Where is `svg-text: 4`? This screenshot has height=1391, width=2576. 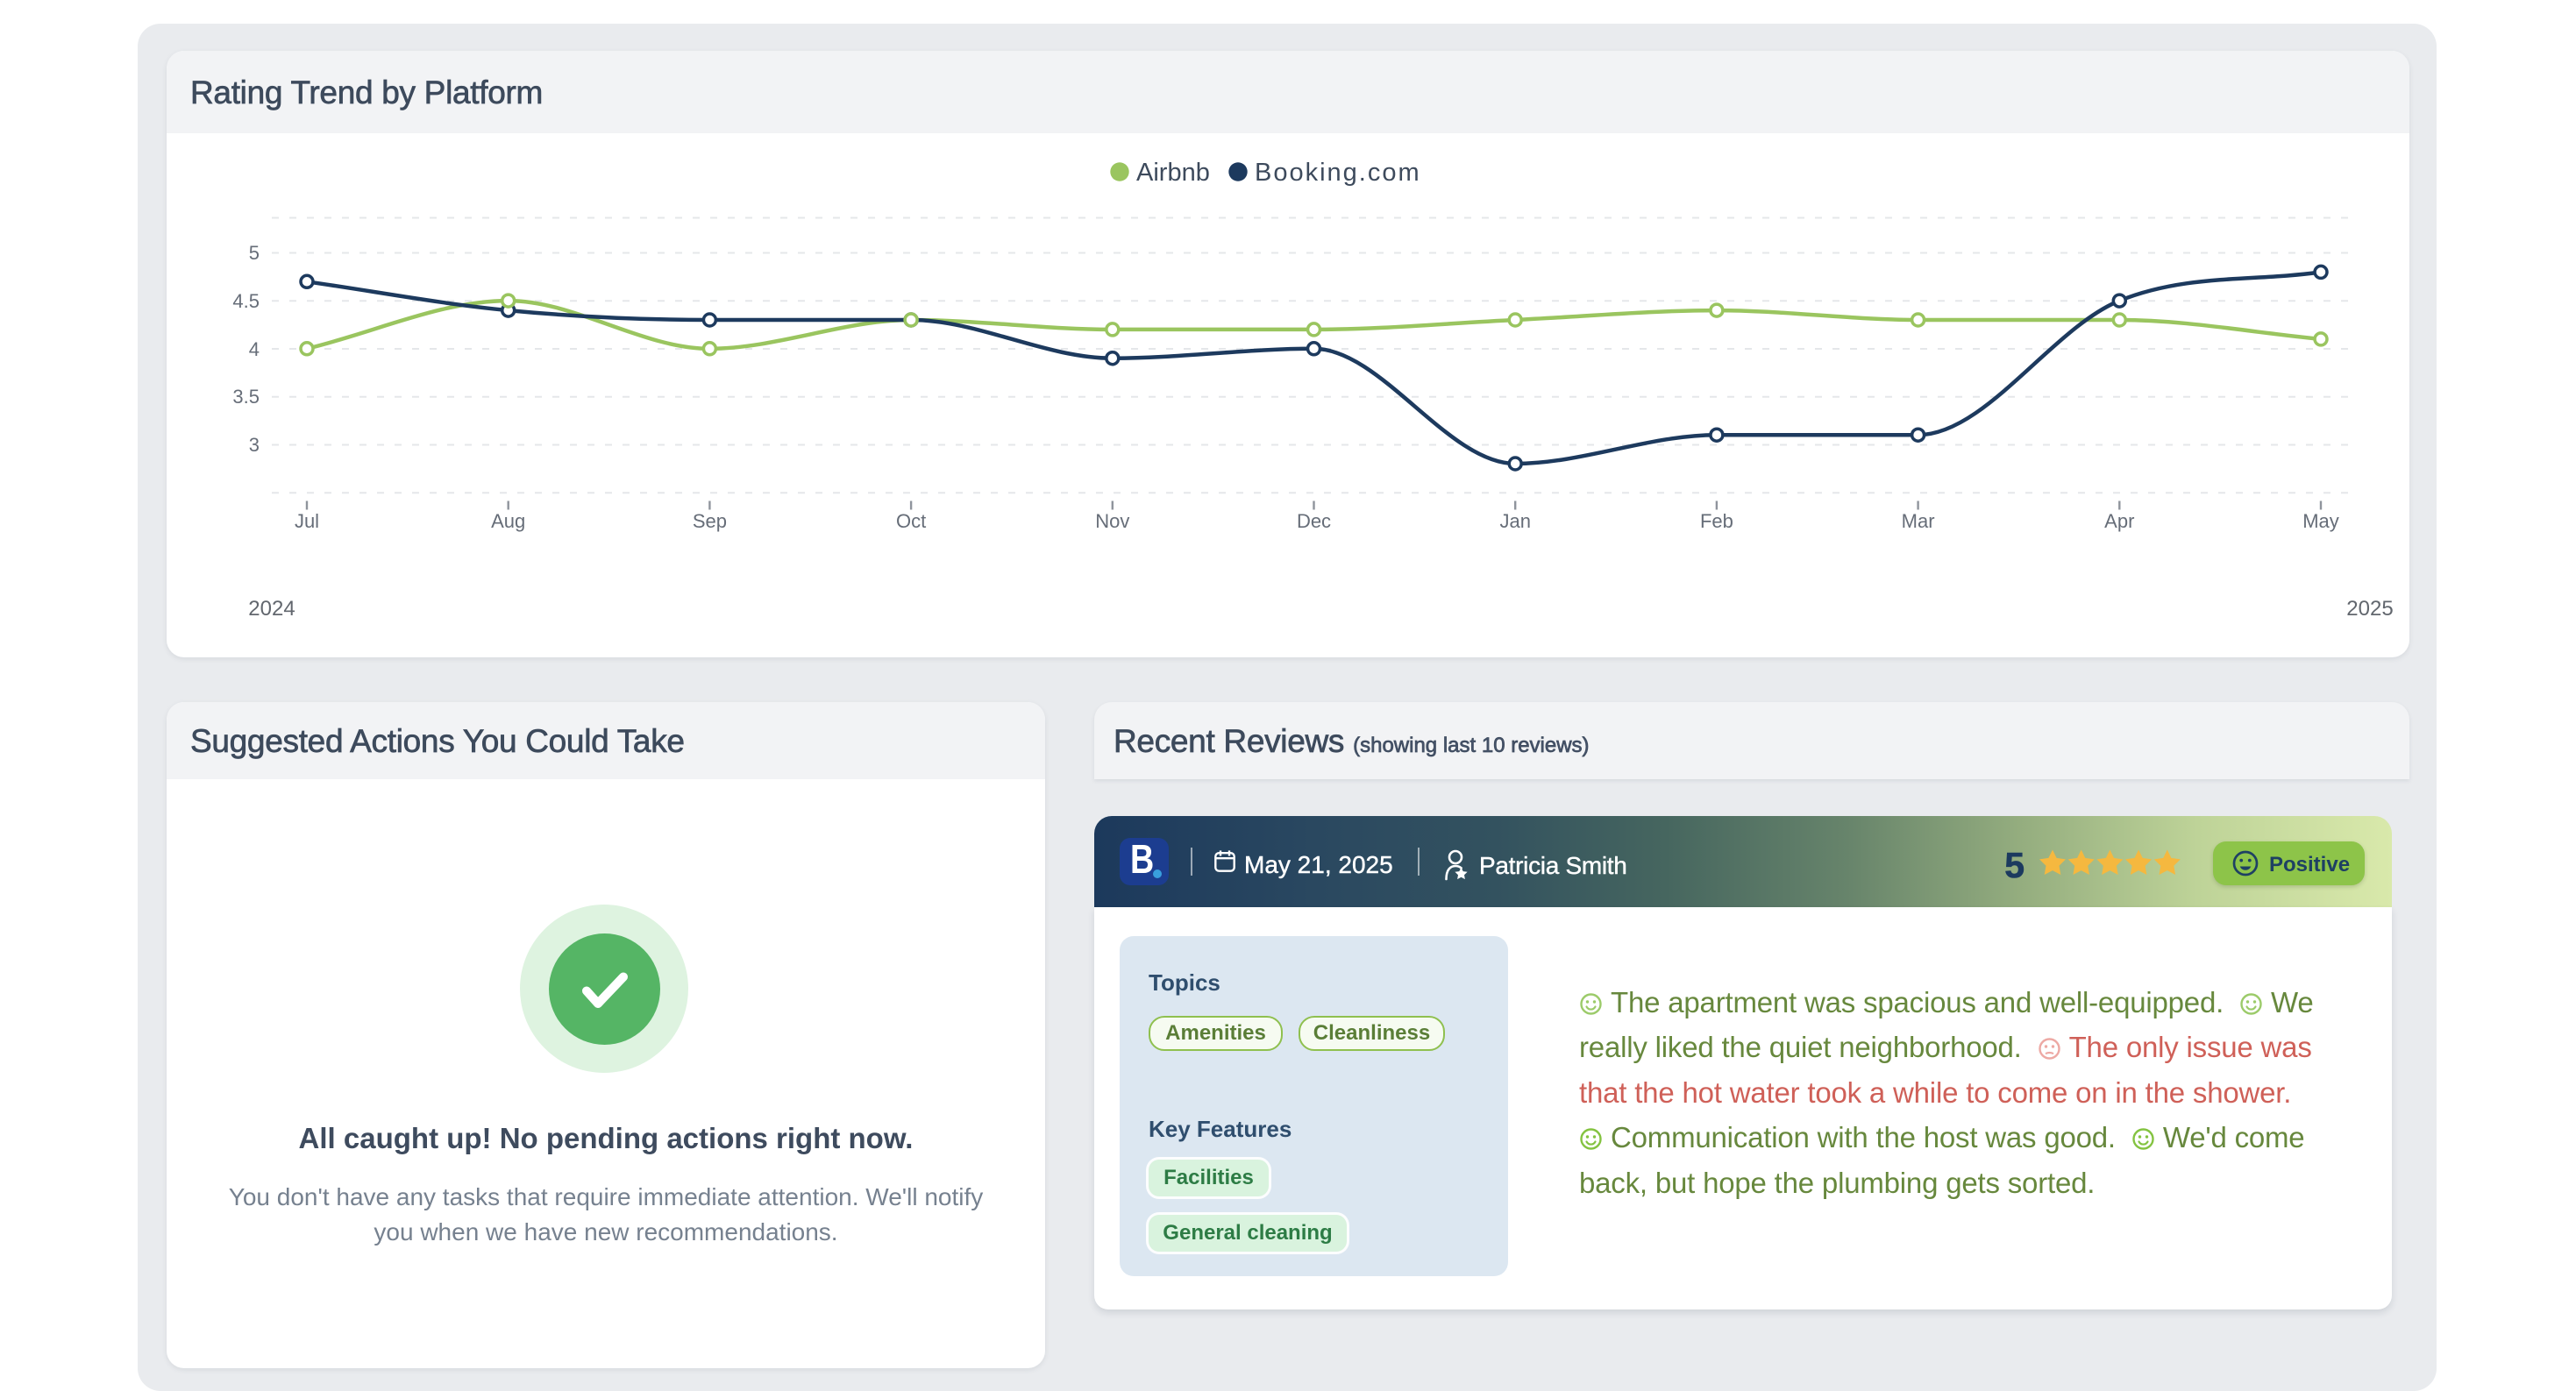
svg-text: 4 is located at coordinates (254, 349).